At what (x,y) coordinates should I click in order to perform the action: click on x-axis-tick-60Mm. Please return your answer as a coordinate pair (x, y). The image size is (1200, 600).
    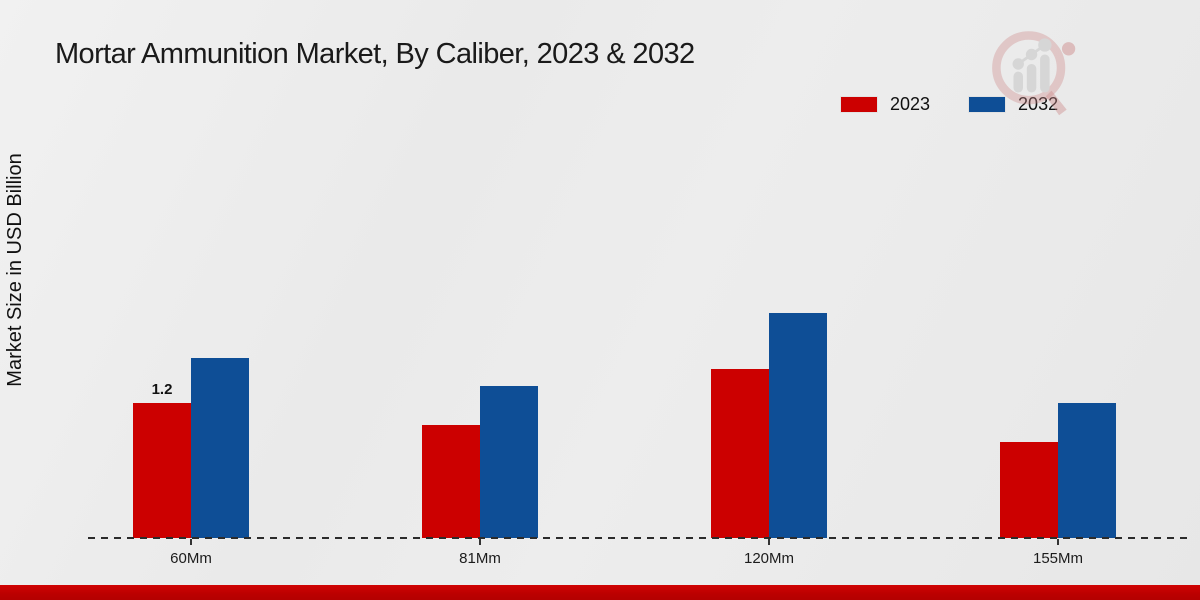
    Looking at the image, I should click on (191, 542).